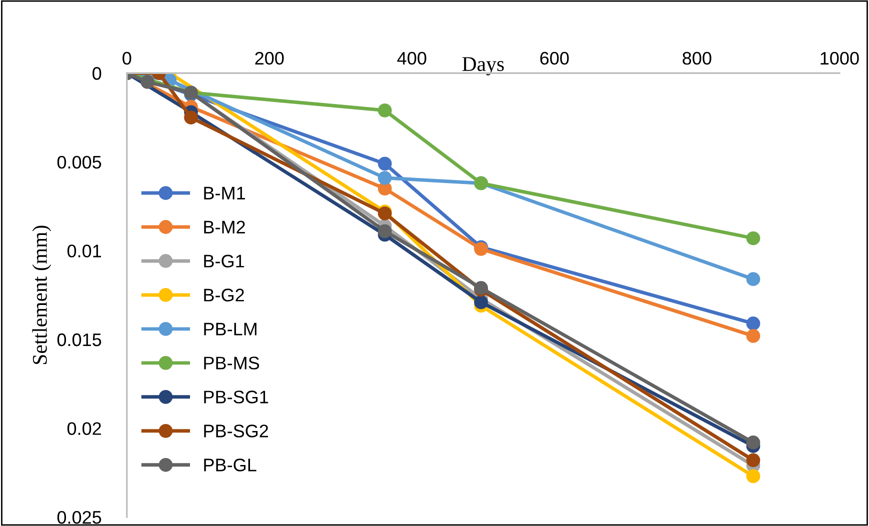 The width and height of the screenshot is (869, 526). I want to click on x-tick-label: 200, so click(269, 58).